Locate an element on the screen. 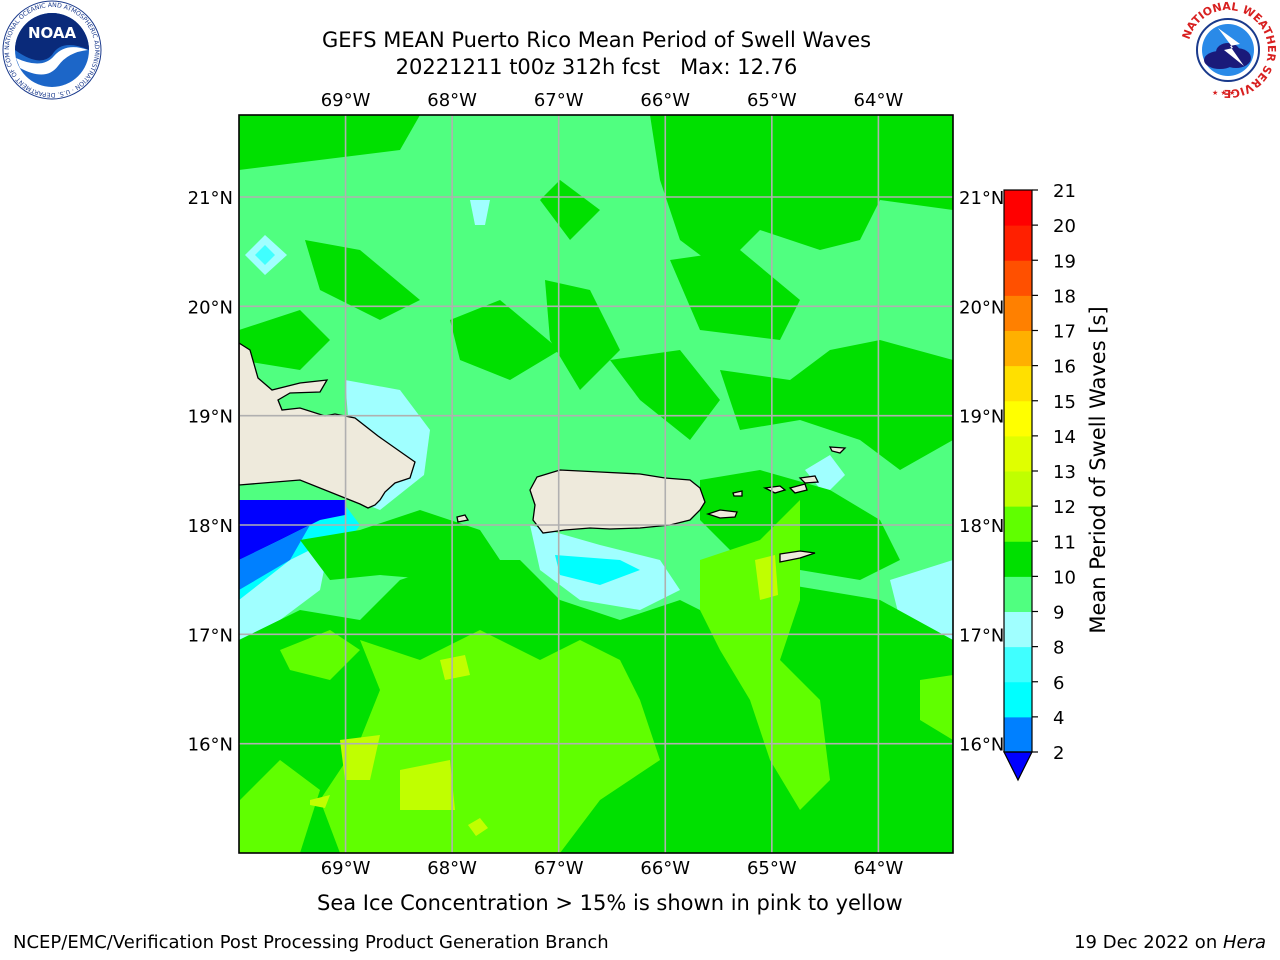 The height and width of the screenshot is (960, 1280). culebra-land is located at coordinates (737, 493).